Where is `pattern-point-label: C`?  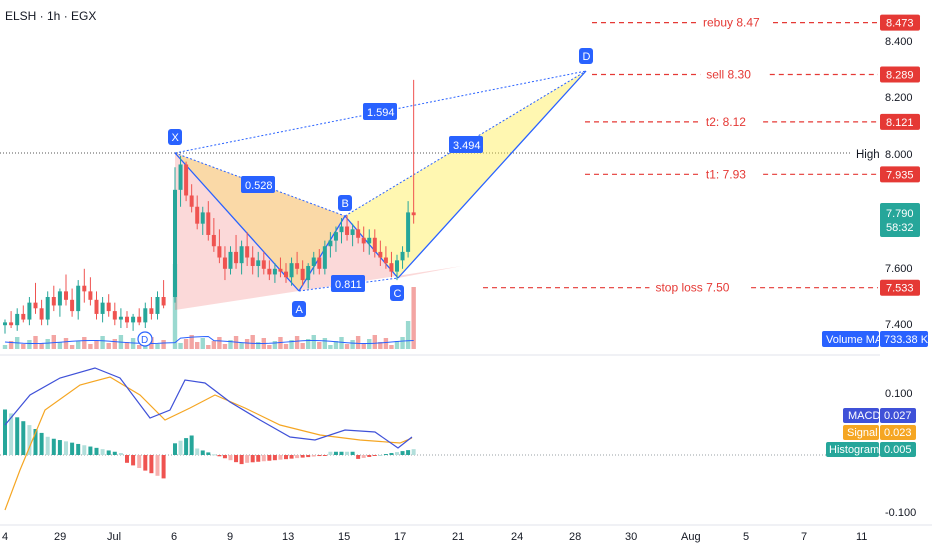
pattern-point-label: C is located at coordinates (398, 294).